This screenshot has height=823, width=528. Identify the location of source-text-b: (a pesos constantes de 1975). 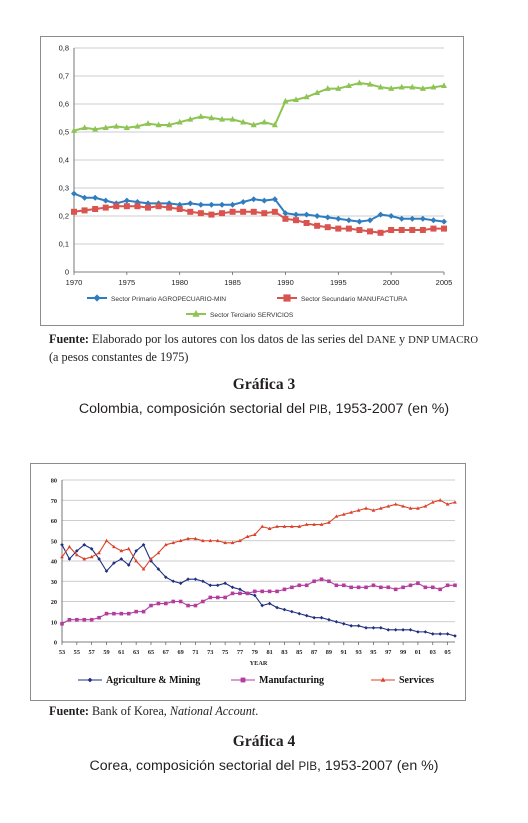
(119, 357).